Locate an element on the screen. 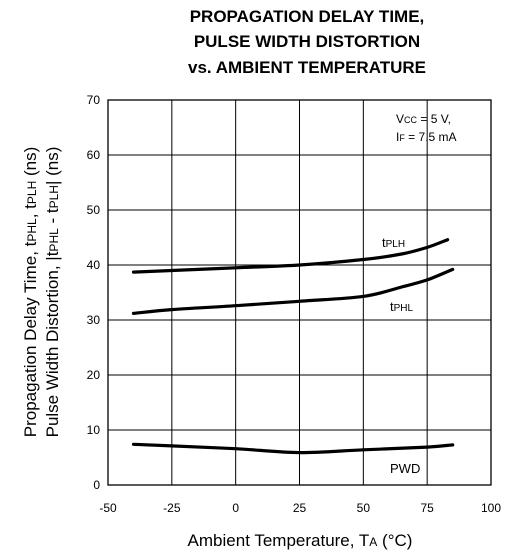 The image size is (508, 556). y-tick-label-6: 60 is located at coordinates (94, 155).